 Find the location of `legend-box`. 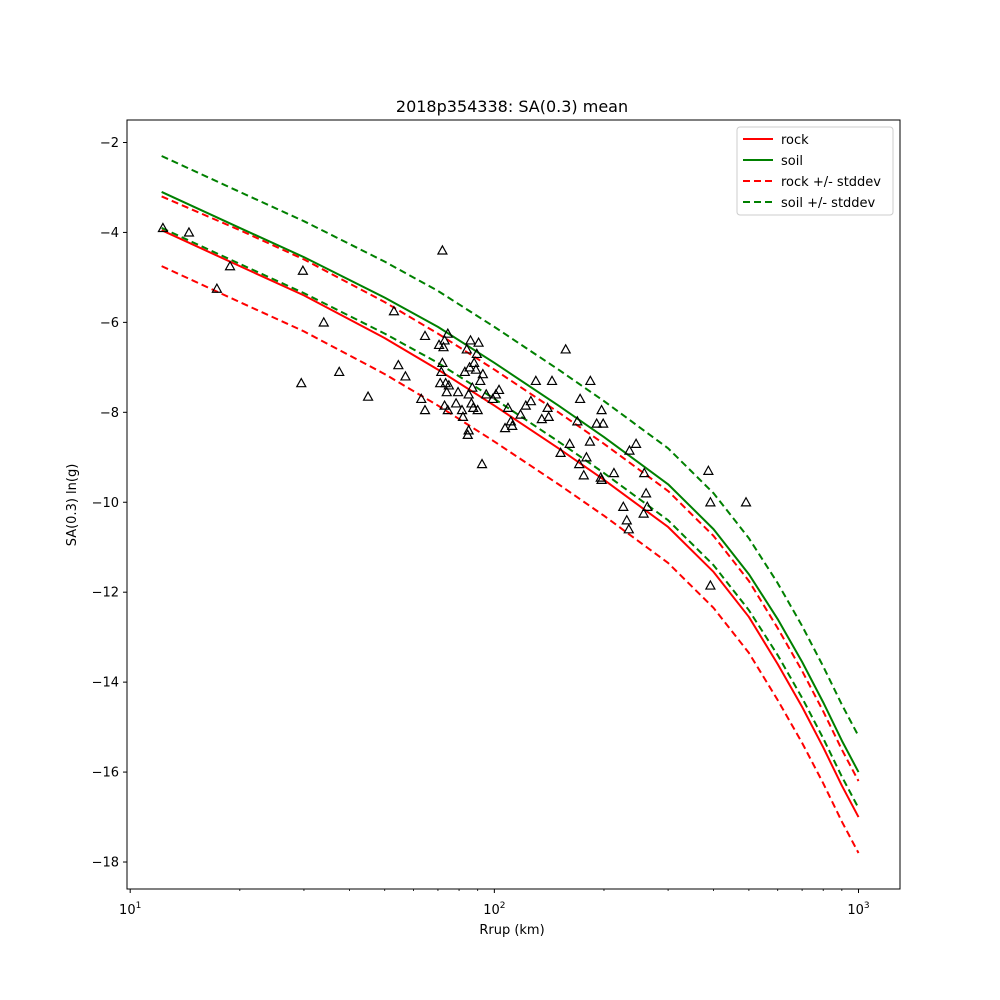

legend-box is located at coordinates (815, 171).